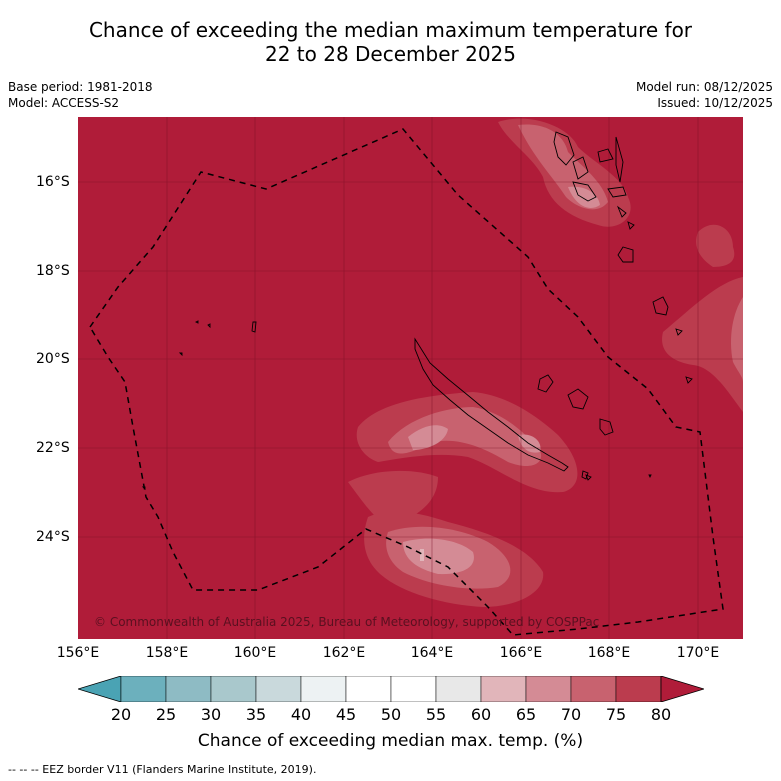 The image size is (781, 781). I want to click on colorbar, so click(391, 689).